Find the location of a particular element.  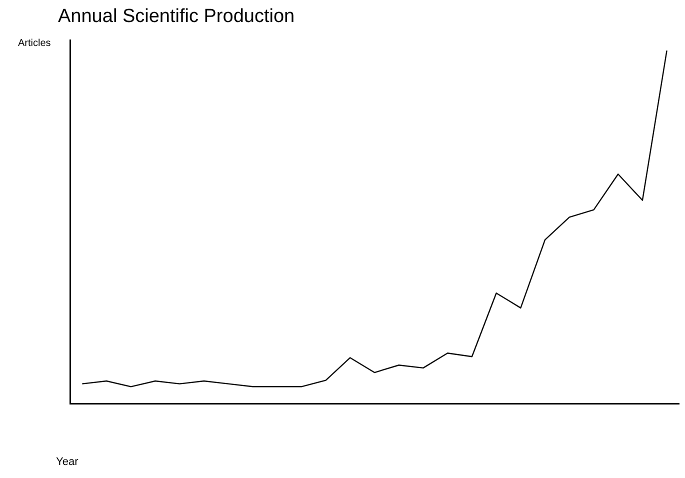

x-axis-title: Year is located at coordinates (67, 462).